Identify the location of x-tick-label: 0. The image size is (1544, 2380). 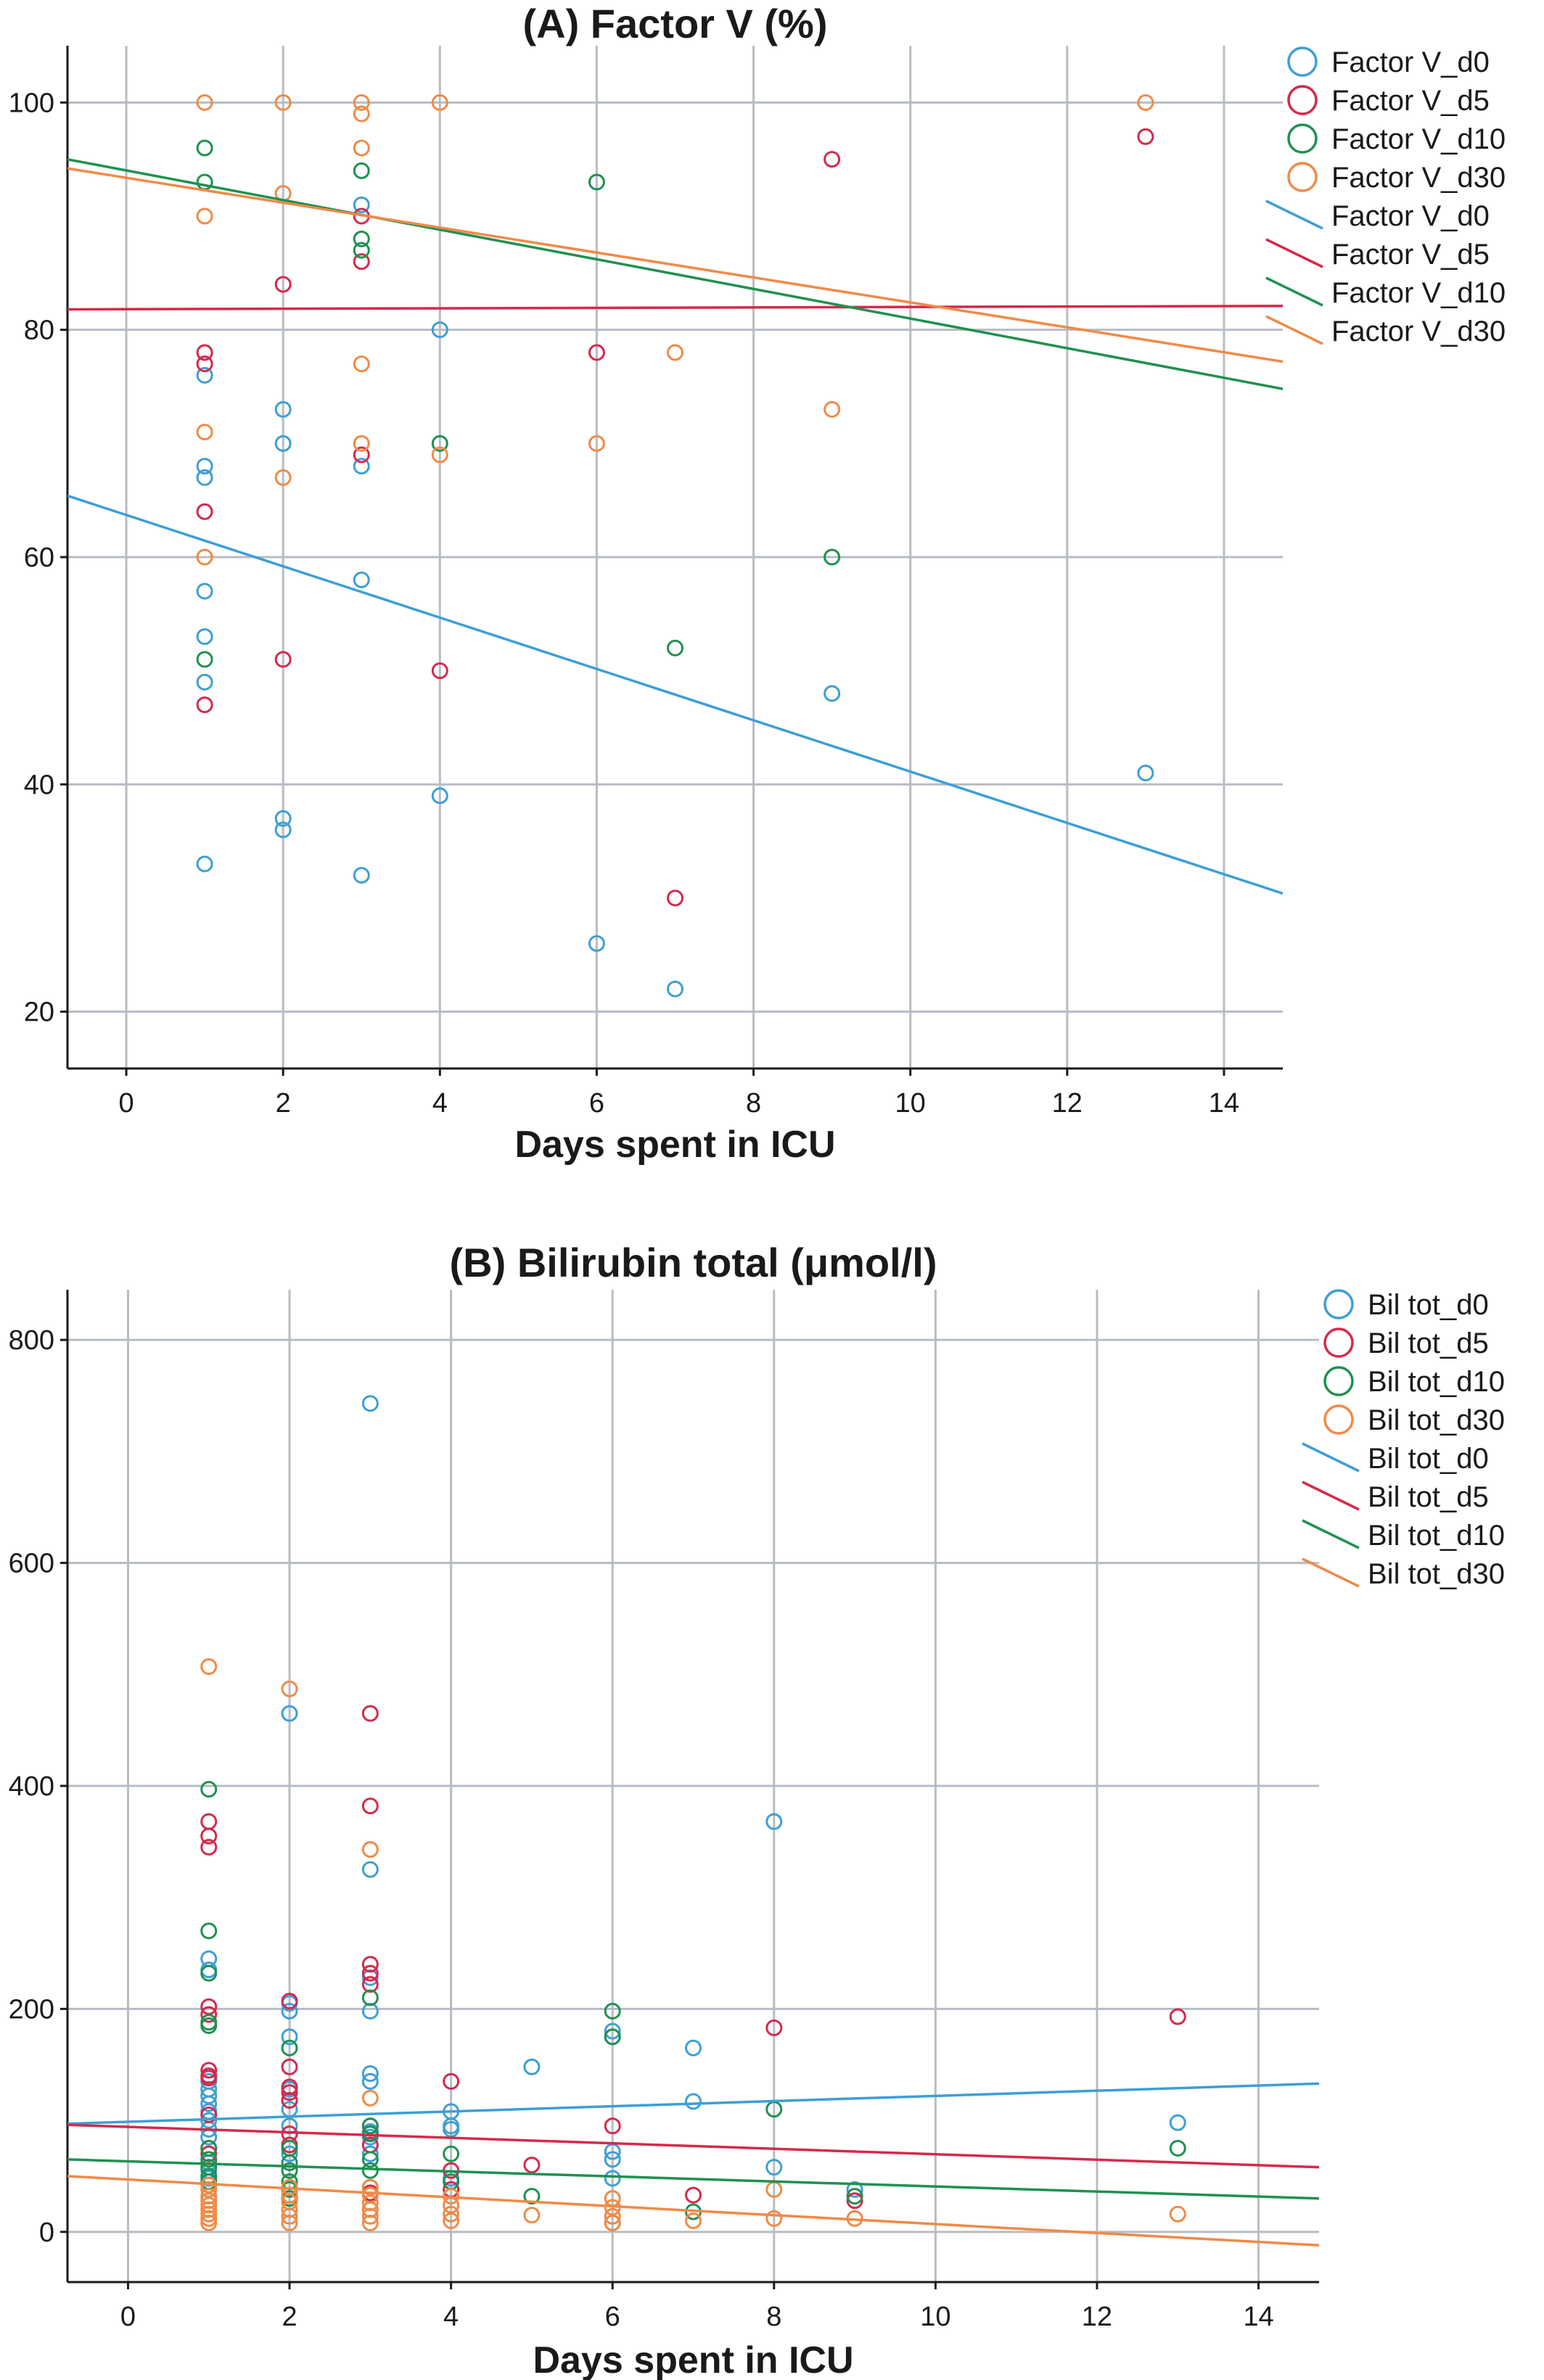
(128, 2317).